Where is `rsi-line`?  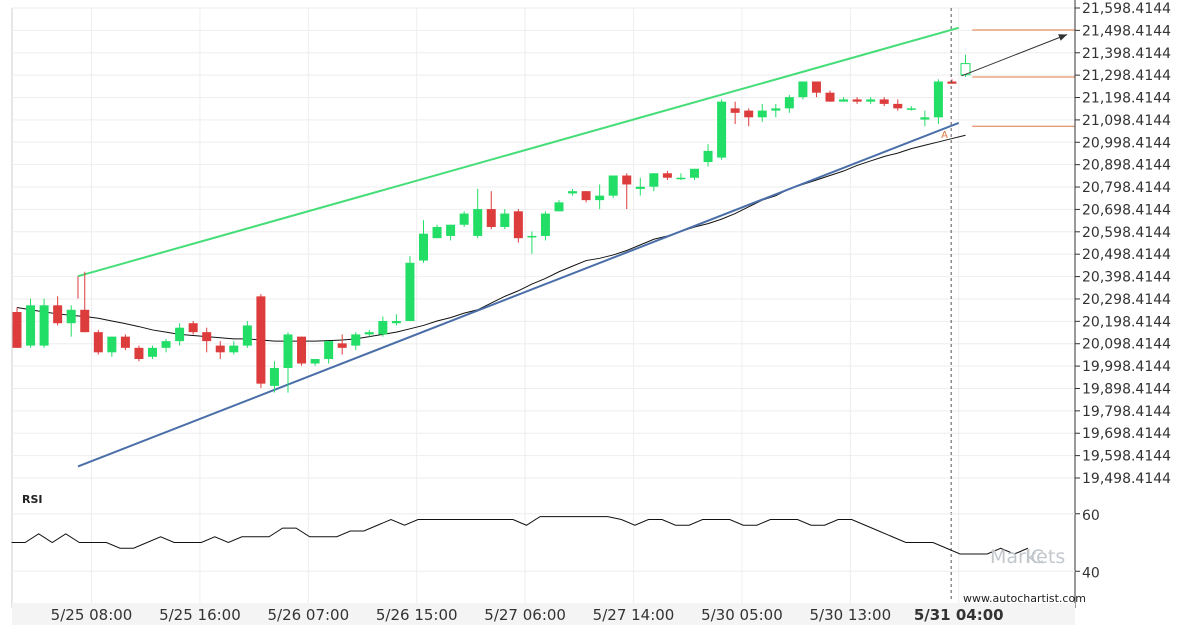 rsi-line is located at coordinates (520, 535).